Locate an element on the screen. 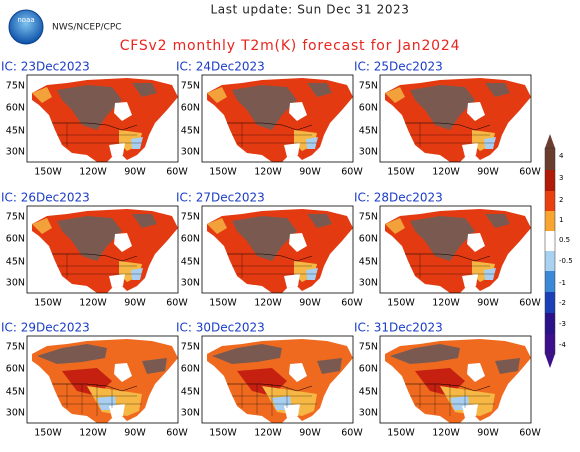  update-time: Last update: Sun Dec 31 2023 is located at coordinates (309, 10).